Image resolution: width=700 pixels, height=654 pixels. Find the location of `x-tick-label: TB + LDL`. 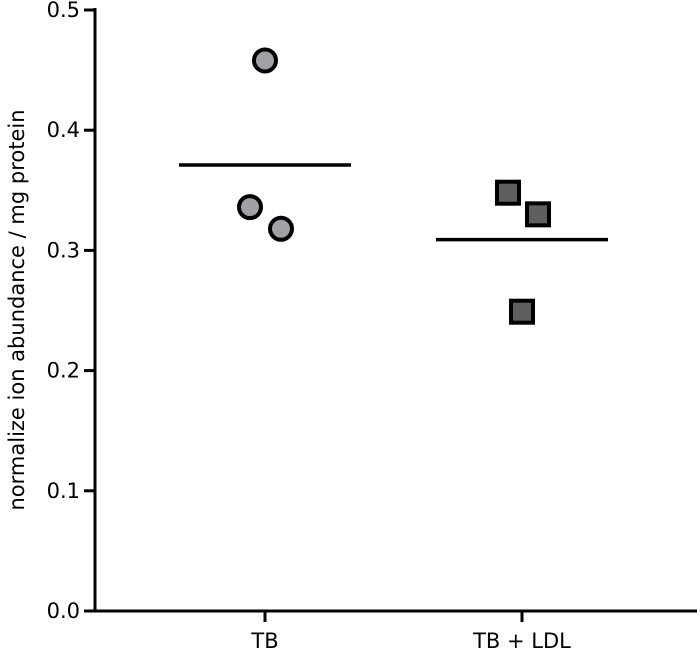

x-tick-label: TB + LDL is located at coordinates (521, 641).